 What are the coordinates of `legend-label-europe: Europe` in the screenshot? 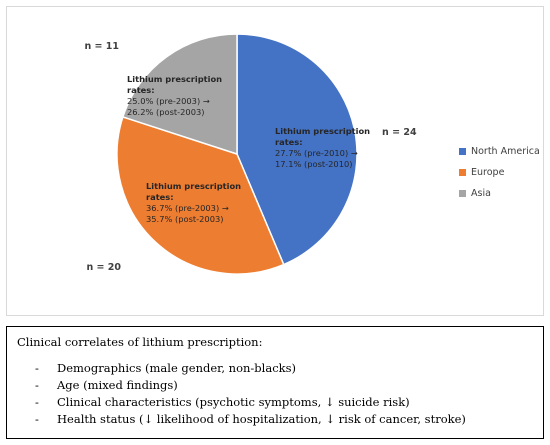 It's located at (488, 172).